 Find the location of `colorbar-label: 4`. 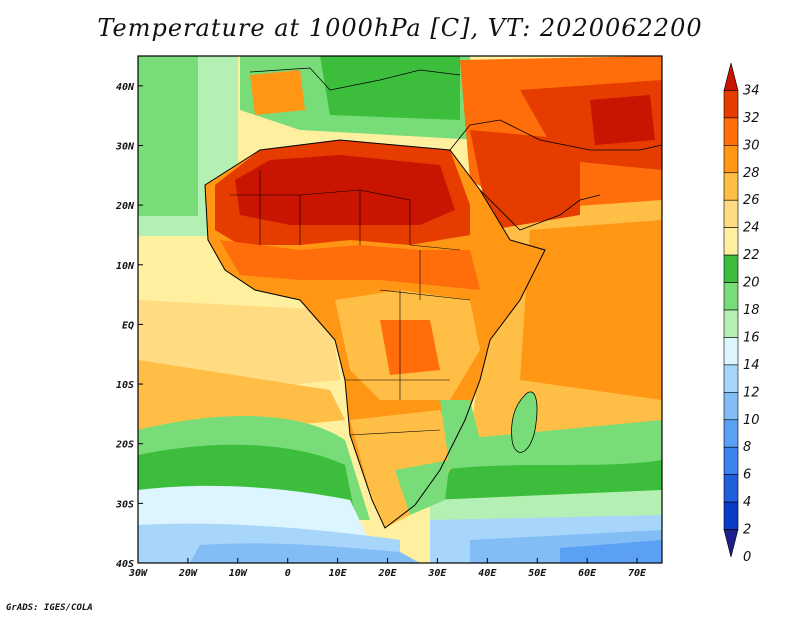

colorbar-label: 4 is located at coordinates (747, 502).